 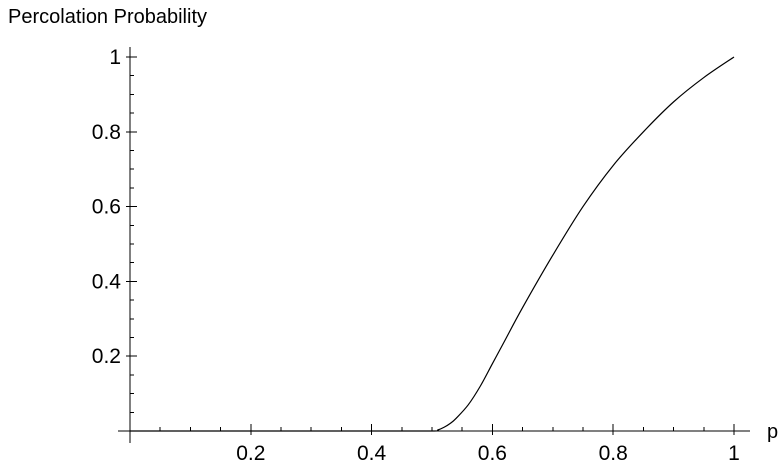 What do you see at coordinates (772, 432) in the screenshot?
I see `x-axis-label: p` at bounding box center [772, 432].